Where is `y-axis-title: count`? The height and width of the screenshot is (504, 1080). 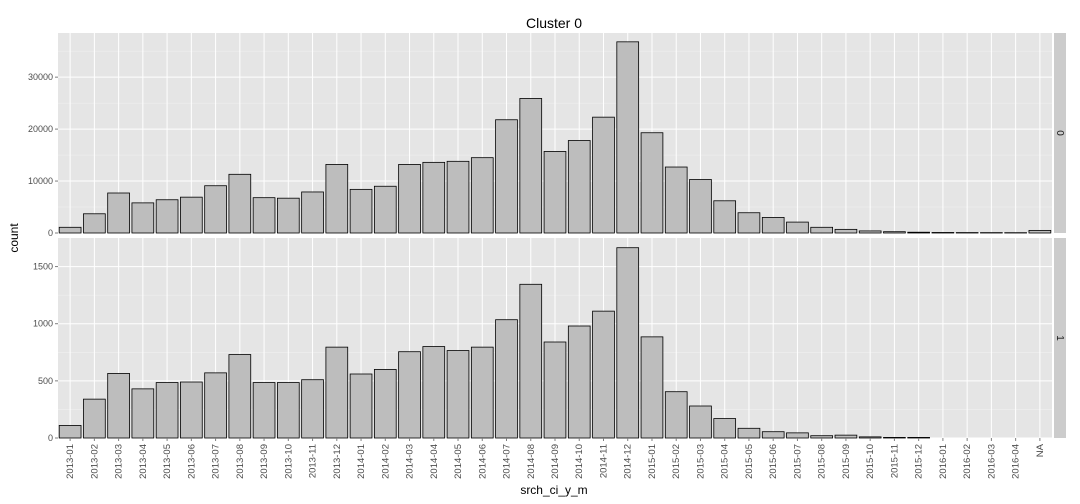
y-axis-title: count is located at coordinates (14, 238).